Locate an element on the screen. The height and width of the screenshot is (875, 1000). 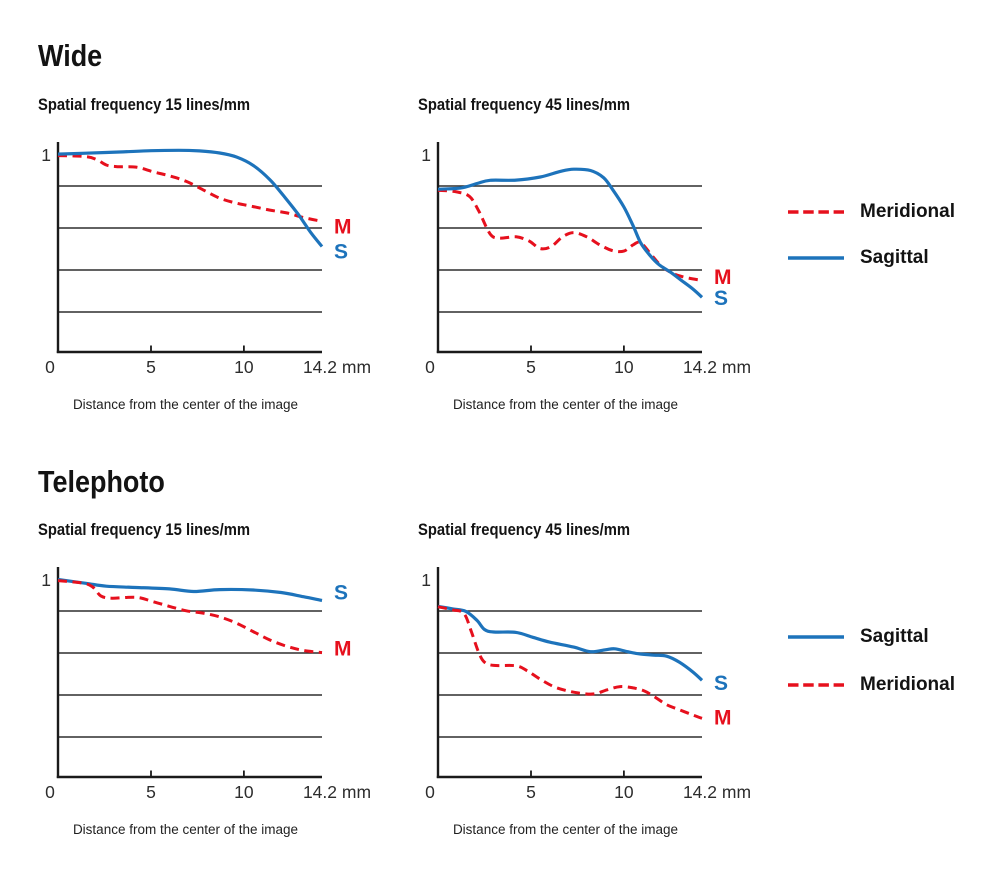
legend-telephoto: Sagittal Meridional is located at coordinates (871, 669).